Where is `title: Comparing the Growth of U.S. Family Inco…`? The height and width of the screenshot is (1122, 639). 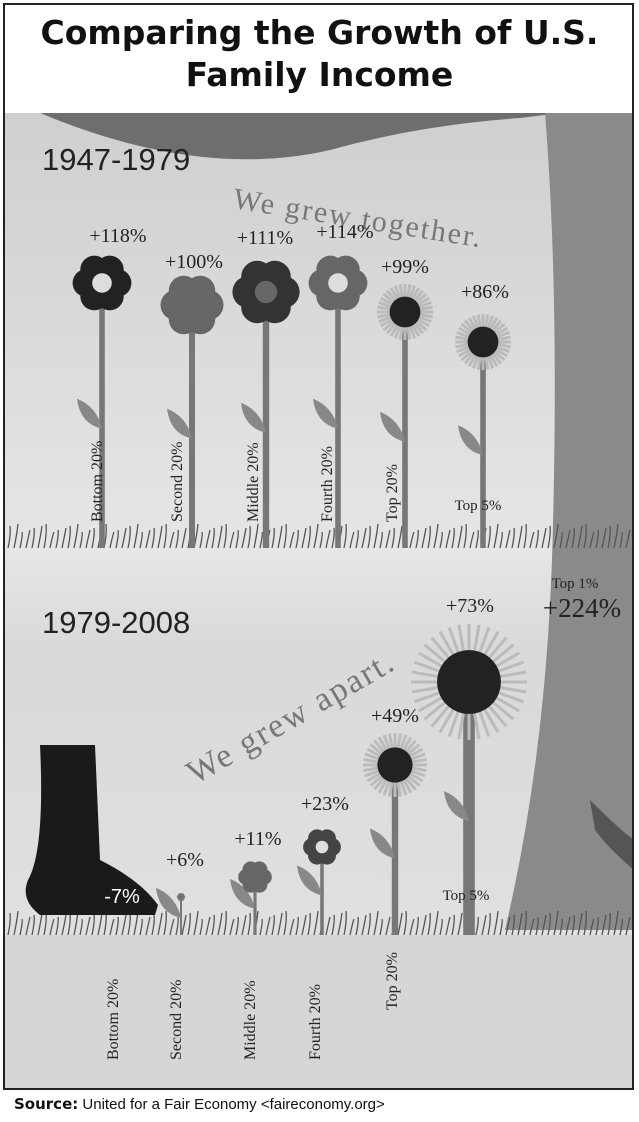 title: Comparing the Growth of U.S. Family Inco… is located at coordinates (319, 53).